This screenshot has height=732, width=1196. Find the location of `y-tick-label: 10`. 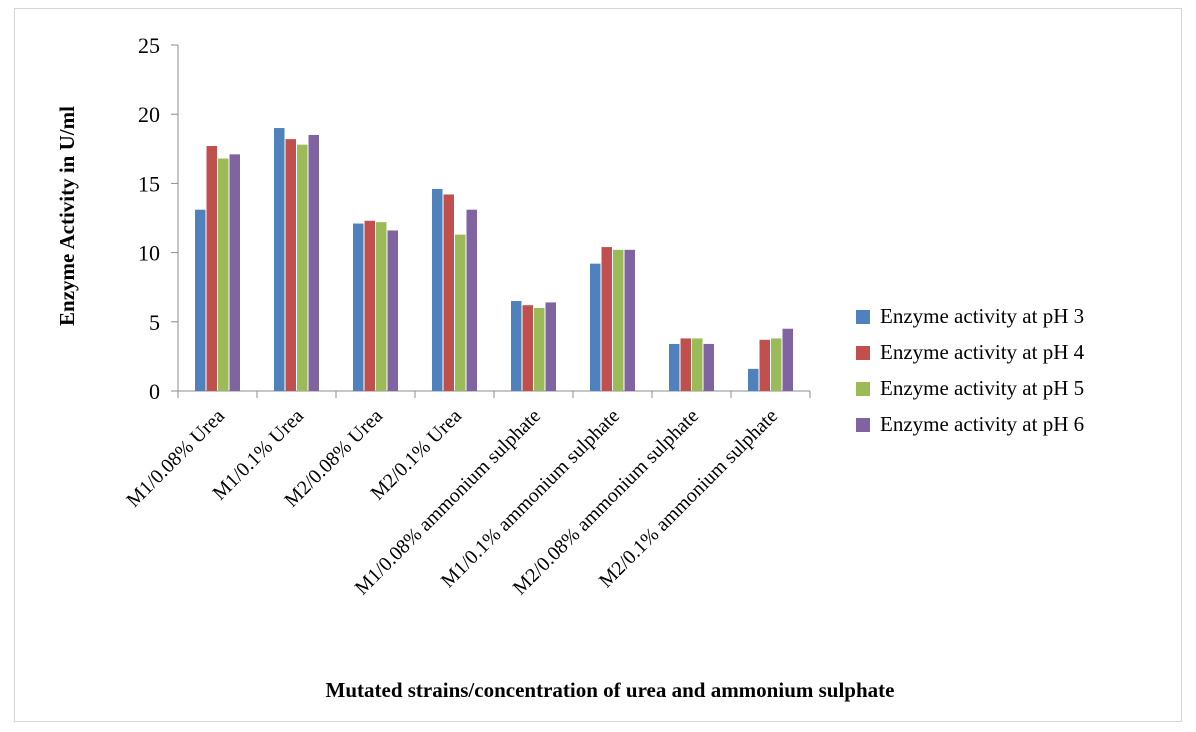

y-tick-label: 10 is located at coordinates (149, 253).